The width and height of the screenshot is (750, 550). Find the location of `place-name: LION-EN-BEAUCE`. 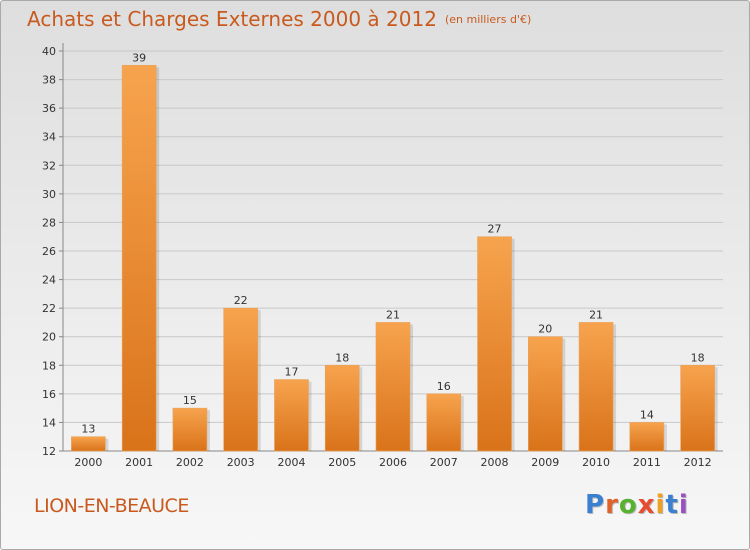

place-name: LION-EN-BEAUCE is located at coordinates (111, 506).